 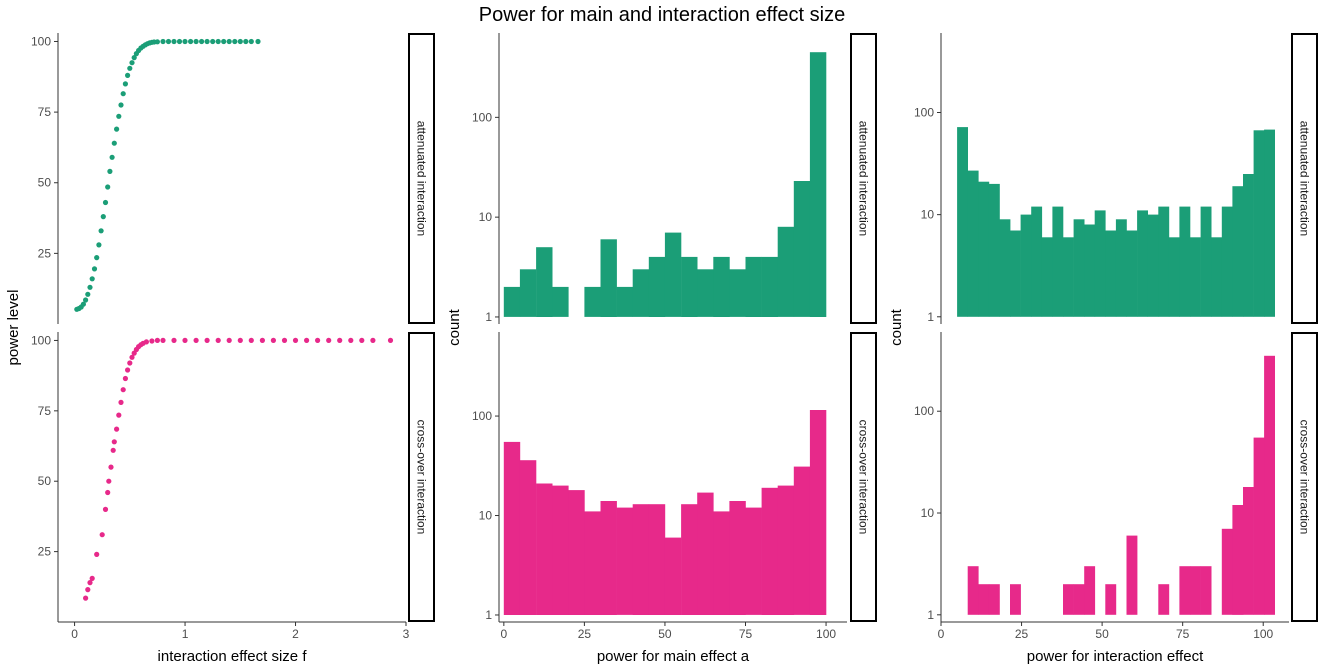 I want to click on facet-strip-label: attenuated interaction, so click(x=864, y=178).